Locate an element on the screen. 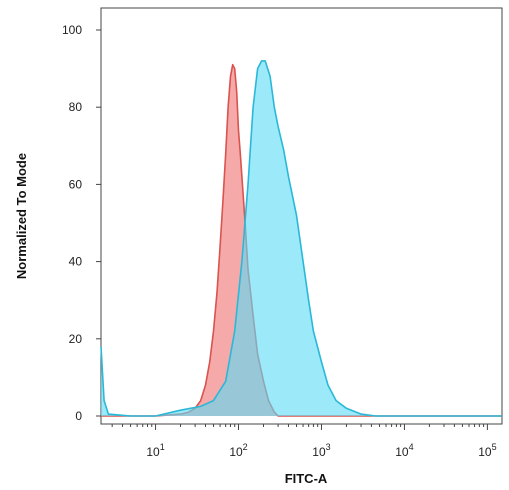  y-tick-label: 0 is located at coordinates (78, 416).